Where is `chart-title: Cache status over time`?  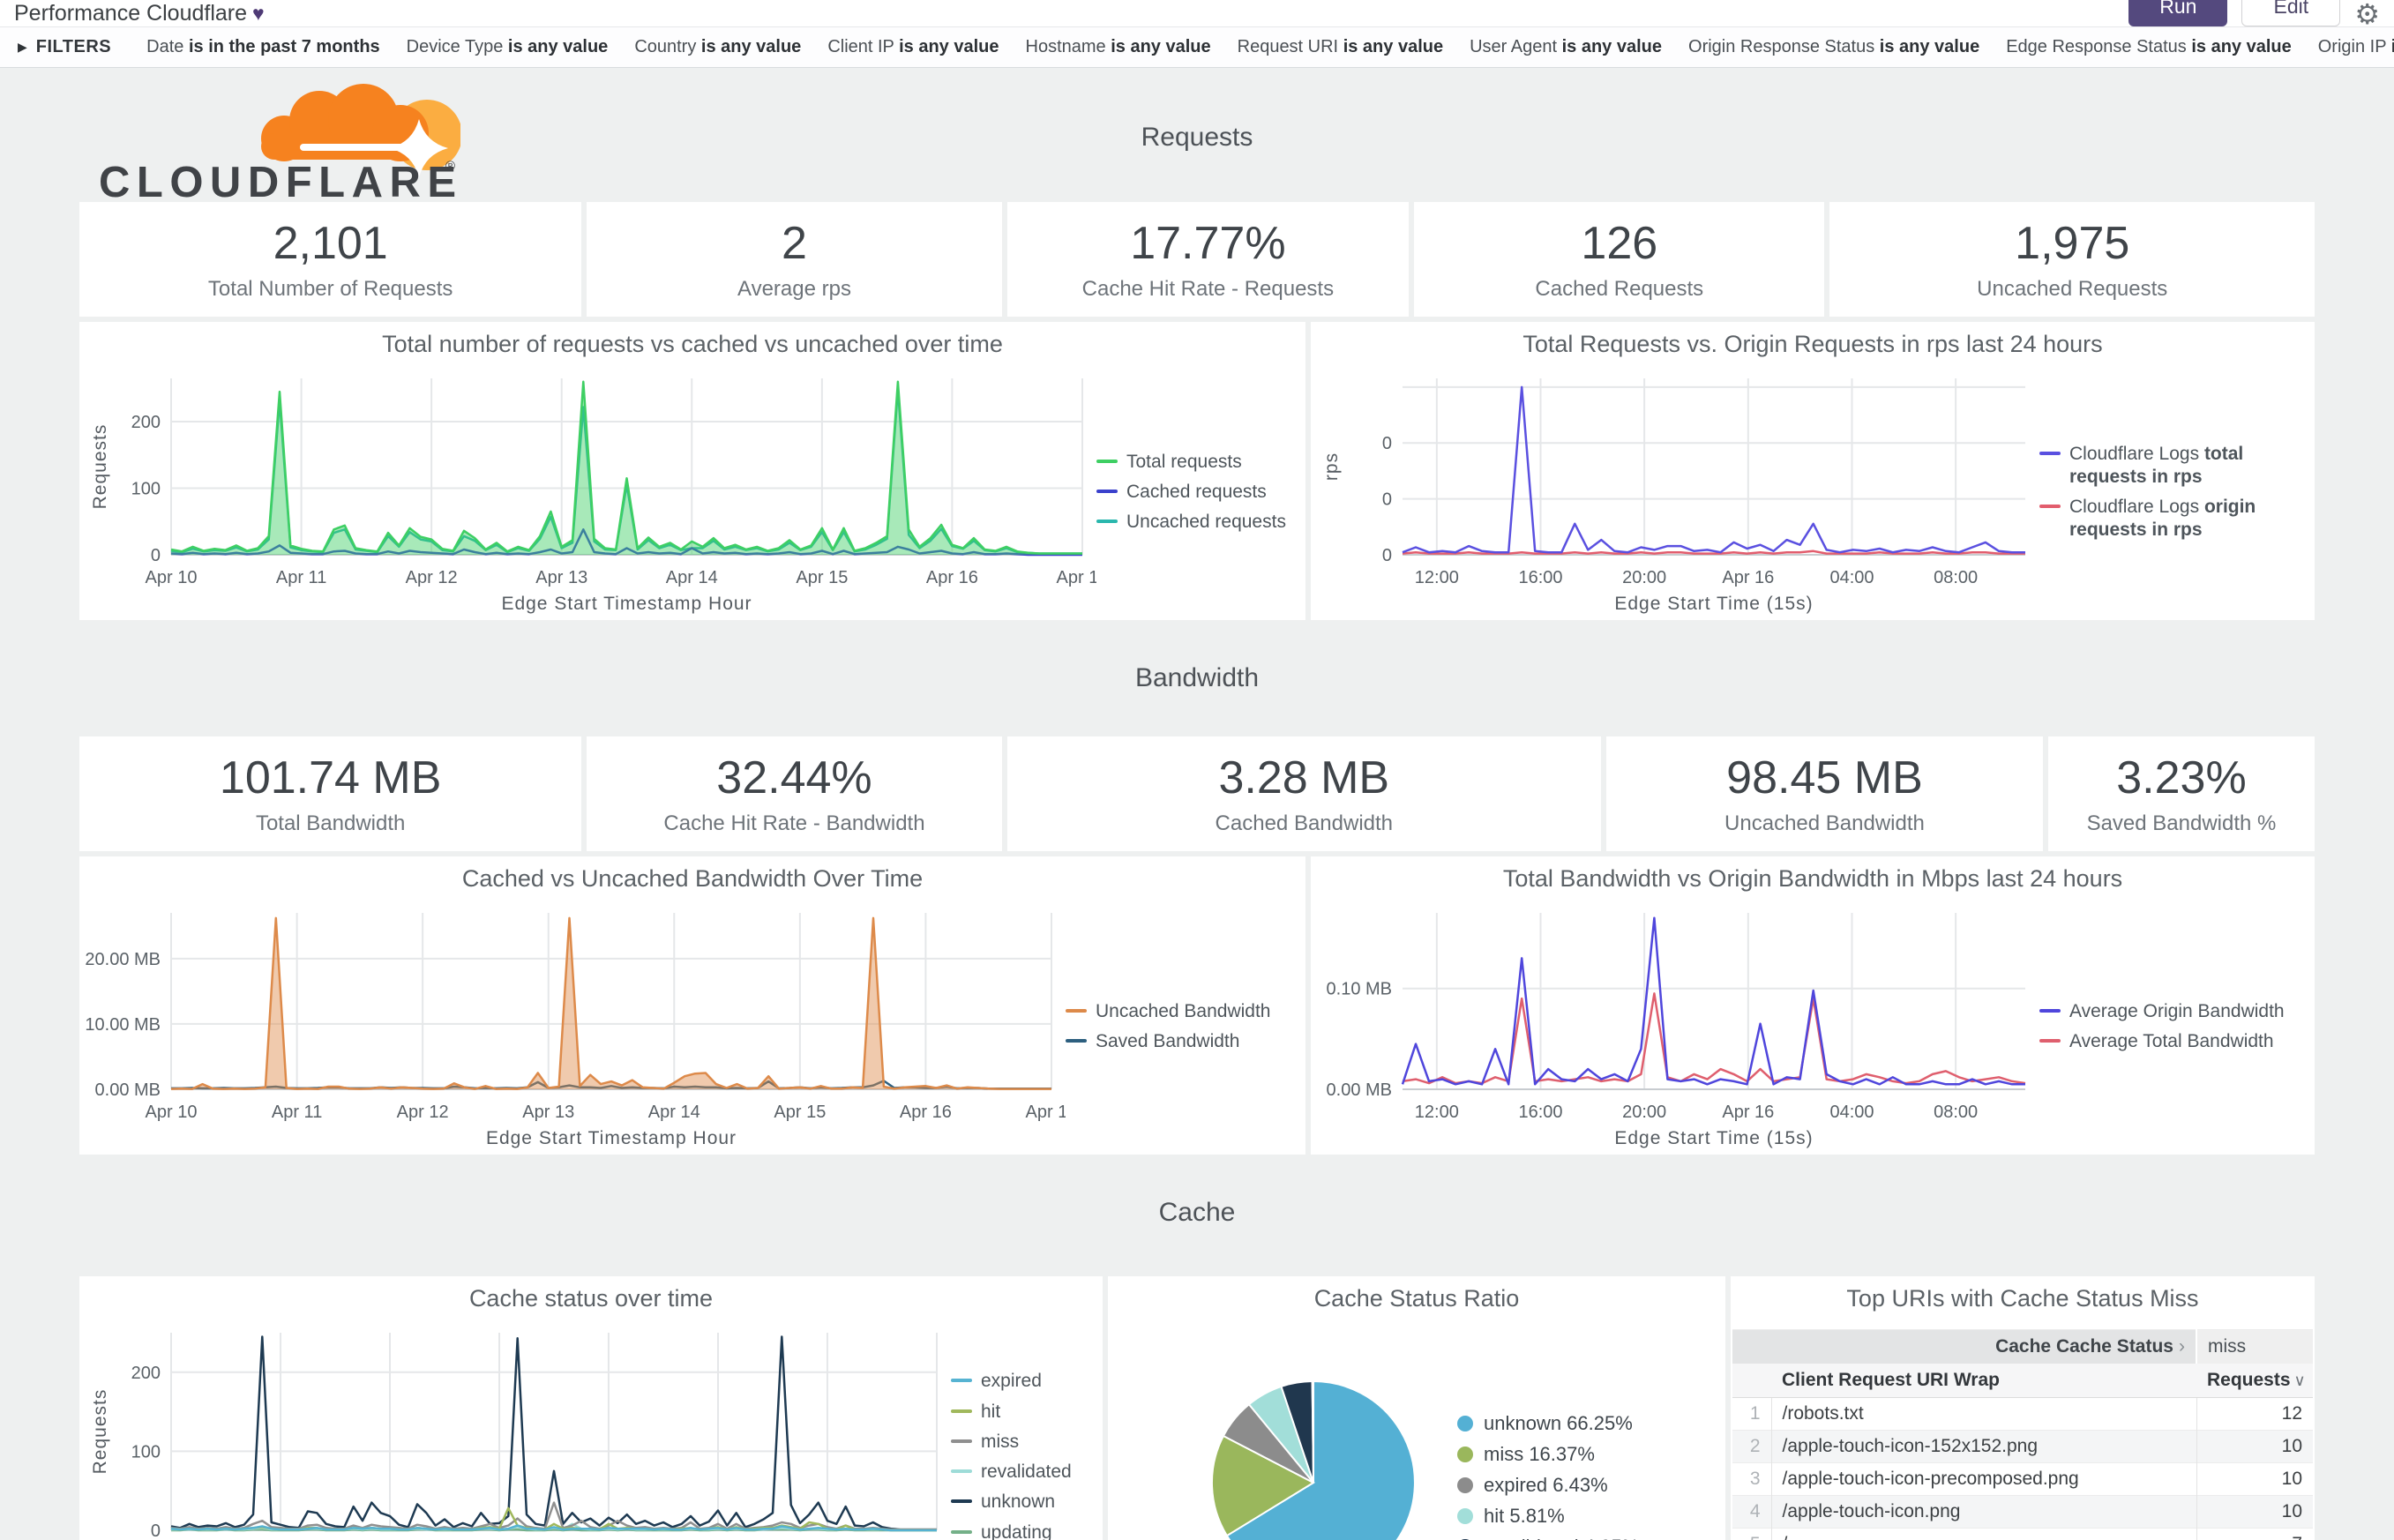
chart-title: Cache status over time is located at coordinates (591, 1298).